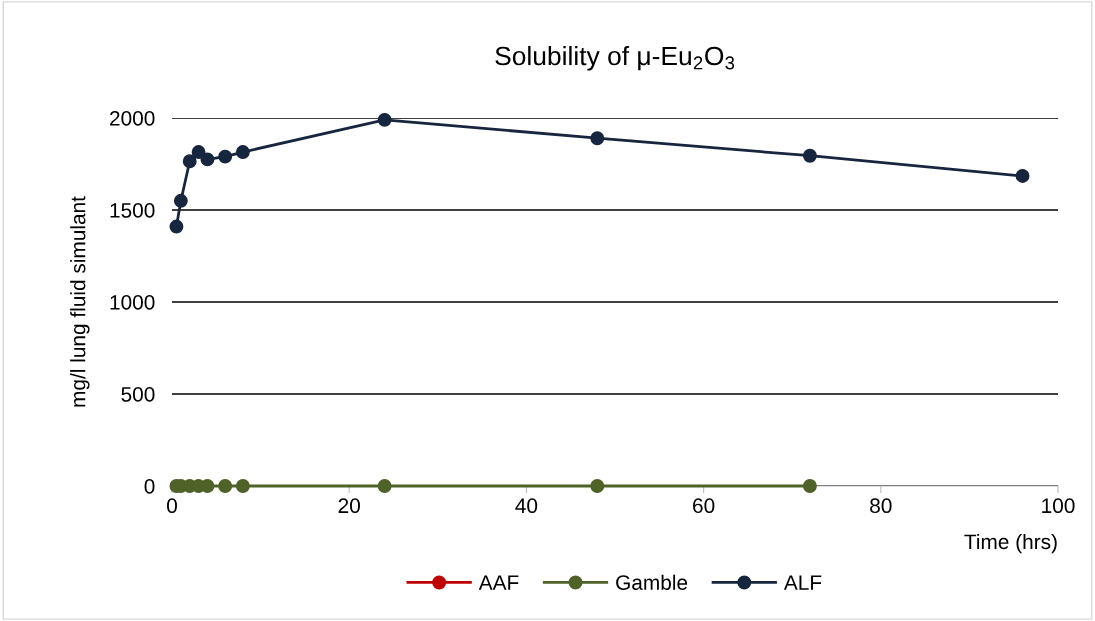  I want to click on legend-label: AAF, so click(498, 582).